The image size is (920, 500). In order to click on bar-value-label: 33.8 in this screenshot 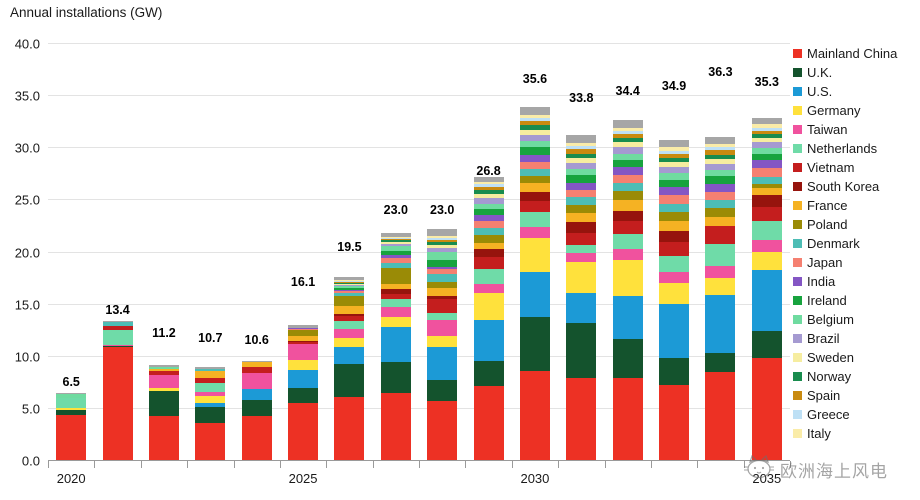, I will do `click(581, 97)`.